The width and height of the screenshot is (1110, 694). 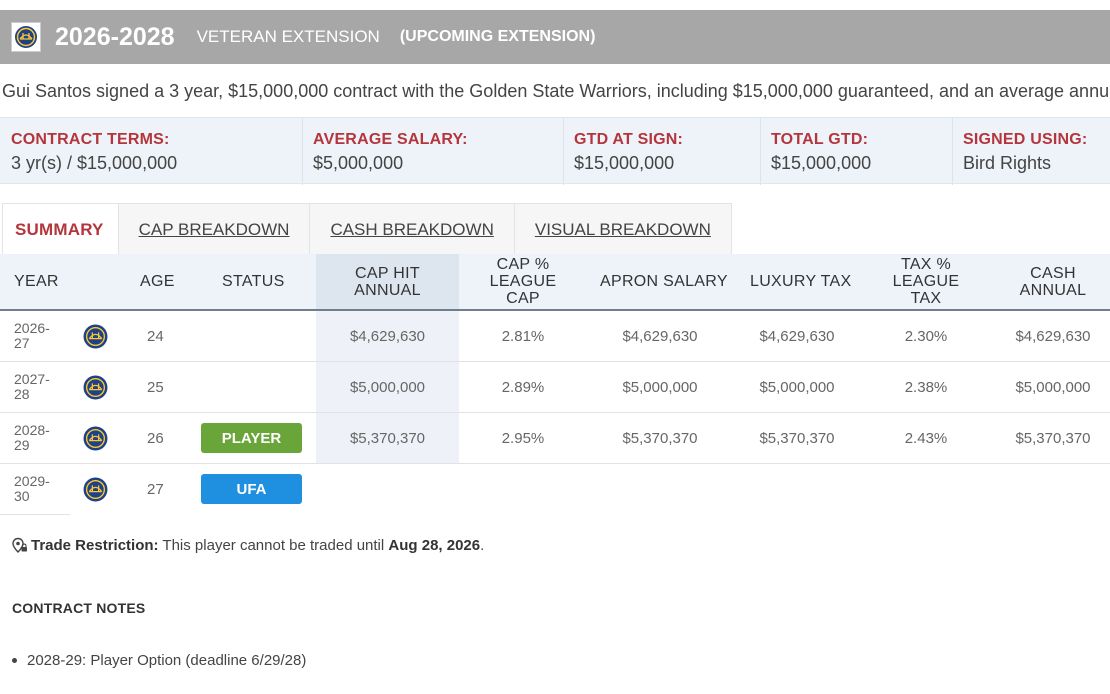 I want to click on lux-cell: $5,000,000, so click(x=797, y=387).